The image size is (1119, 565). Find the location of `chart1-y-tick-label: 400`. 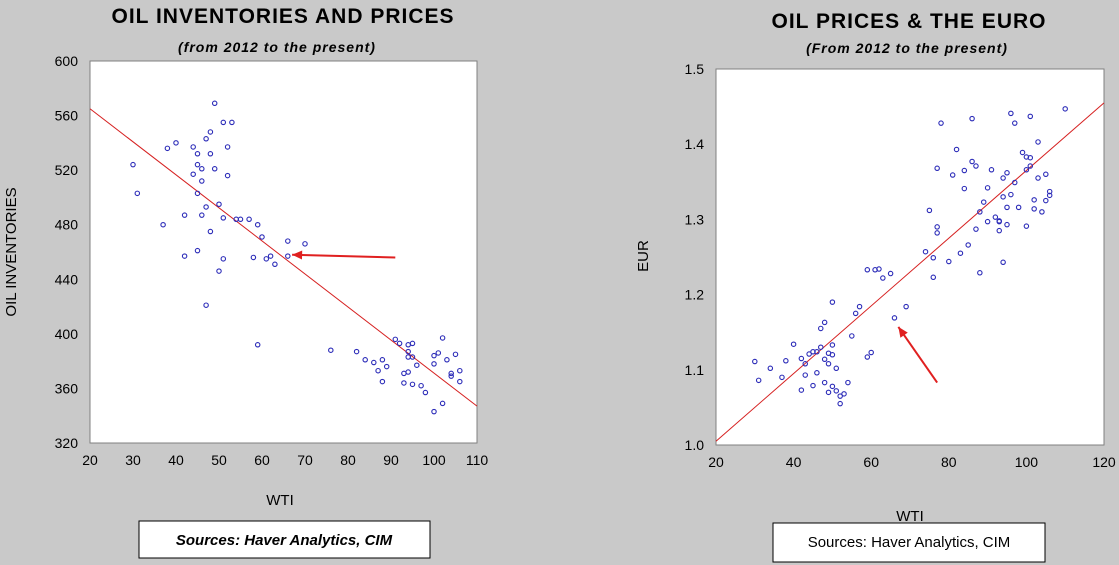

chart1-y-tick-label: 400 is located at coordinates (67, 334).